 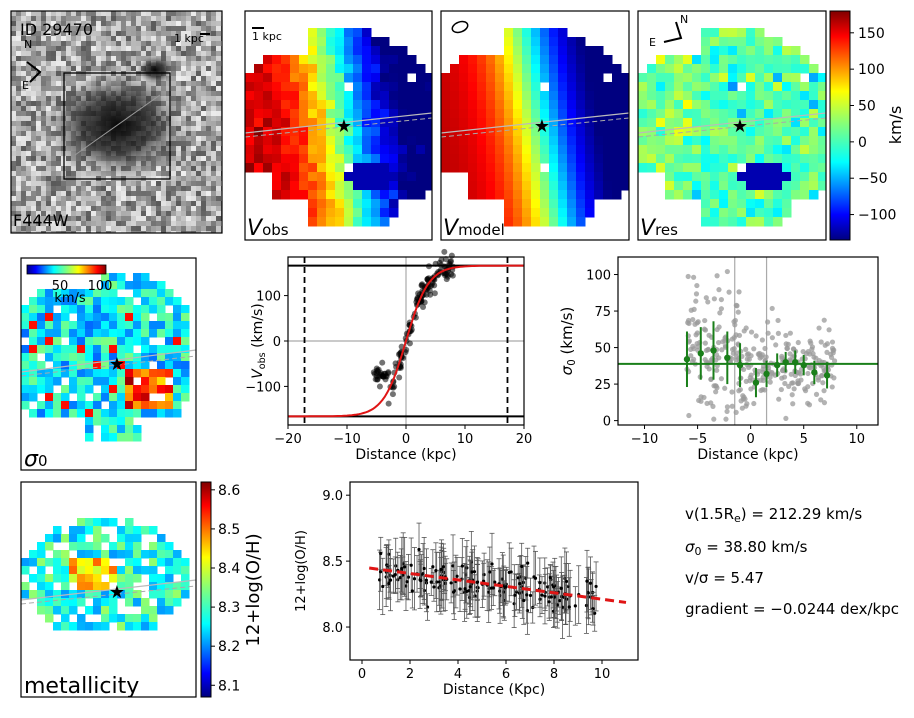 I want to click on velocity-colorbar-label: km/s, so click(x=895, y=125).